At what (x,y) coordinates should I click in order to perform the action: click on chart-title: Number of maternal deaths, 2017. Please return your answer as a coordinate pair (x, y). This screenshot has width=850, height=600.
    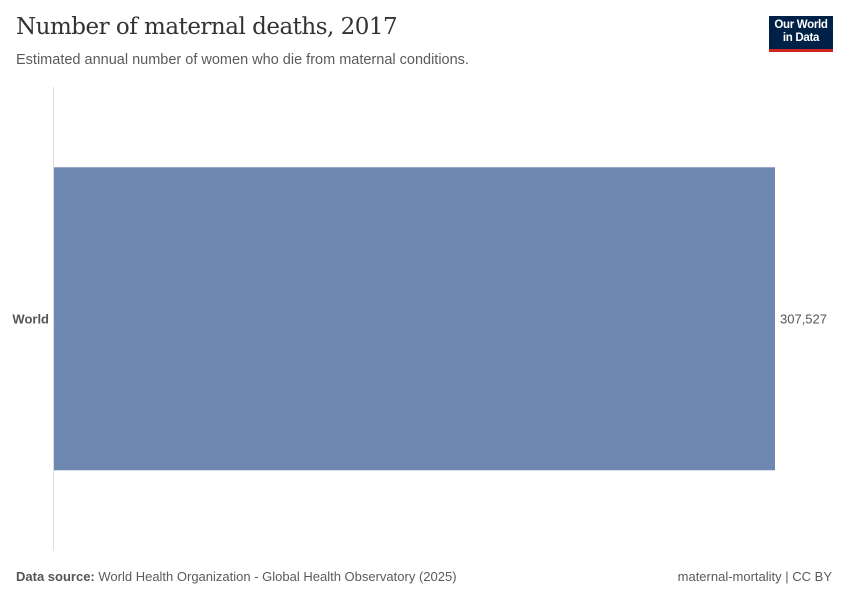
    Looking at the image, I should click on (207, 27).